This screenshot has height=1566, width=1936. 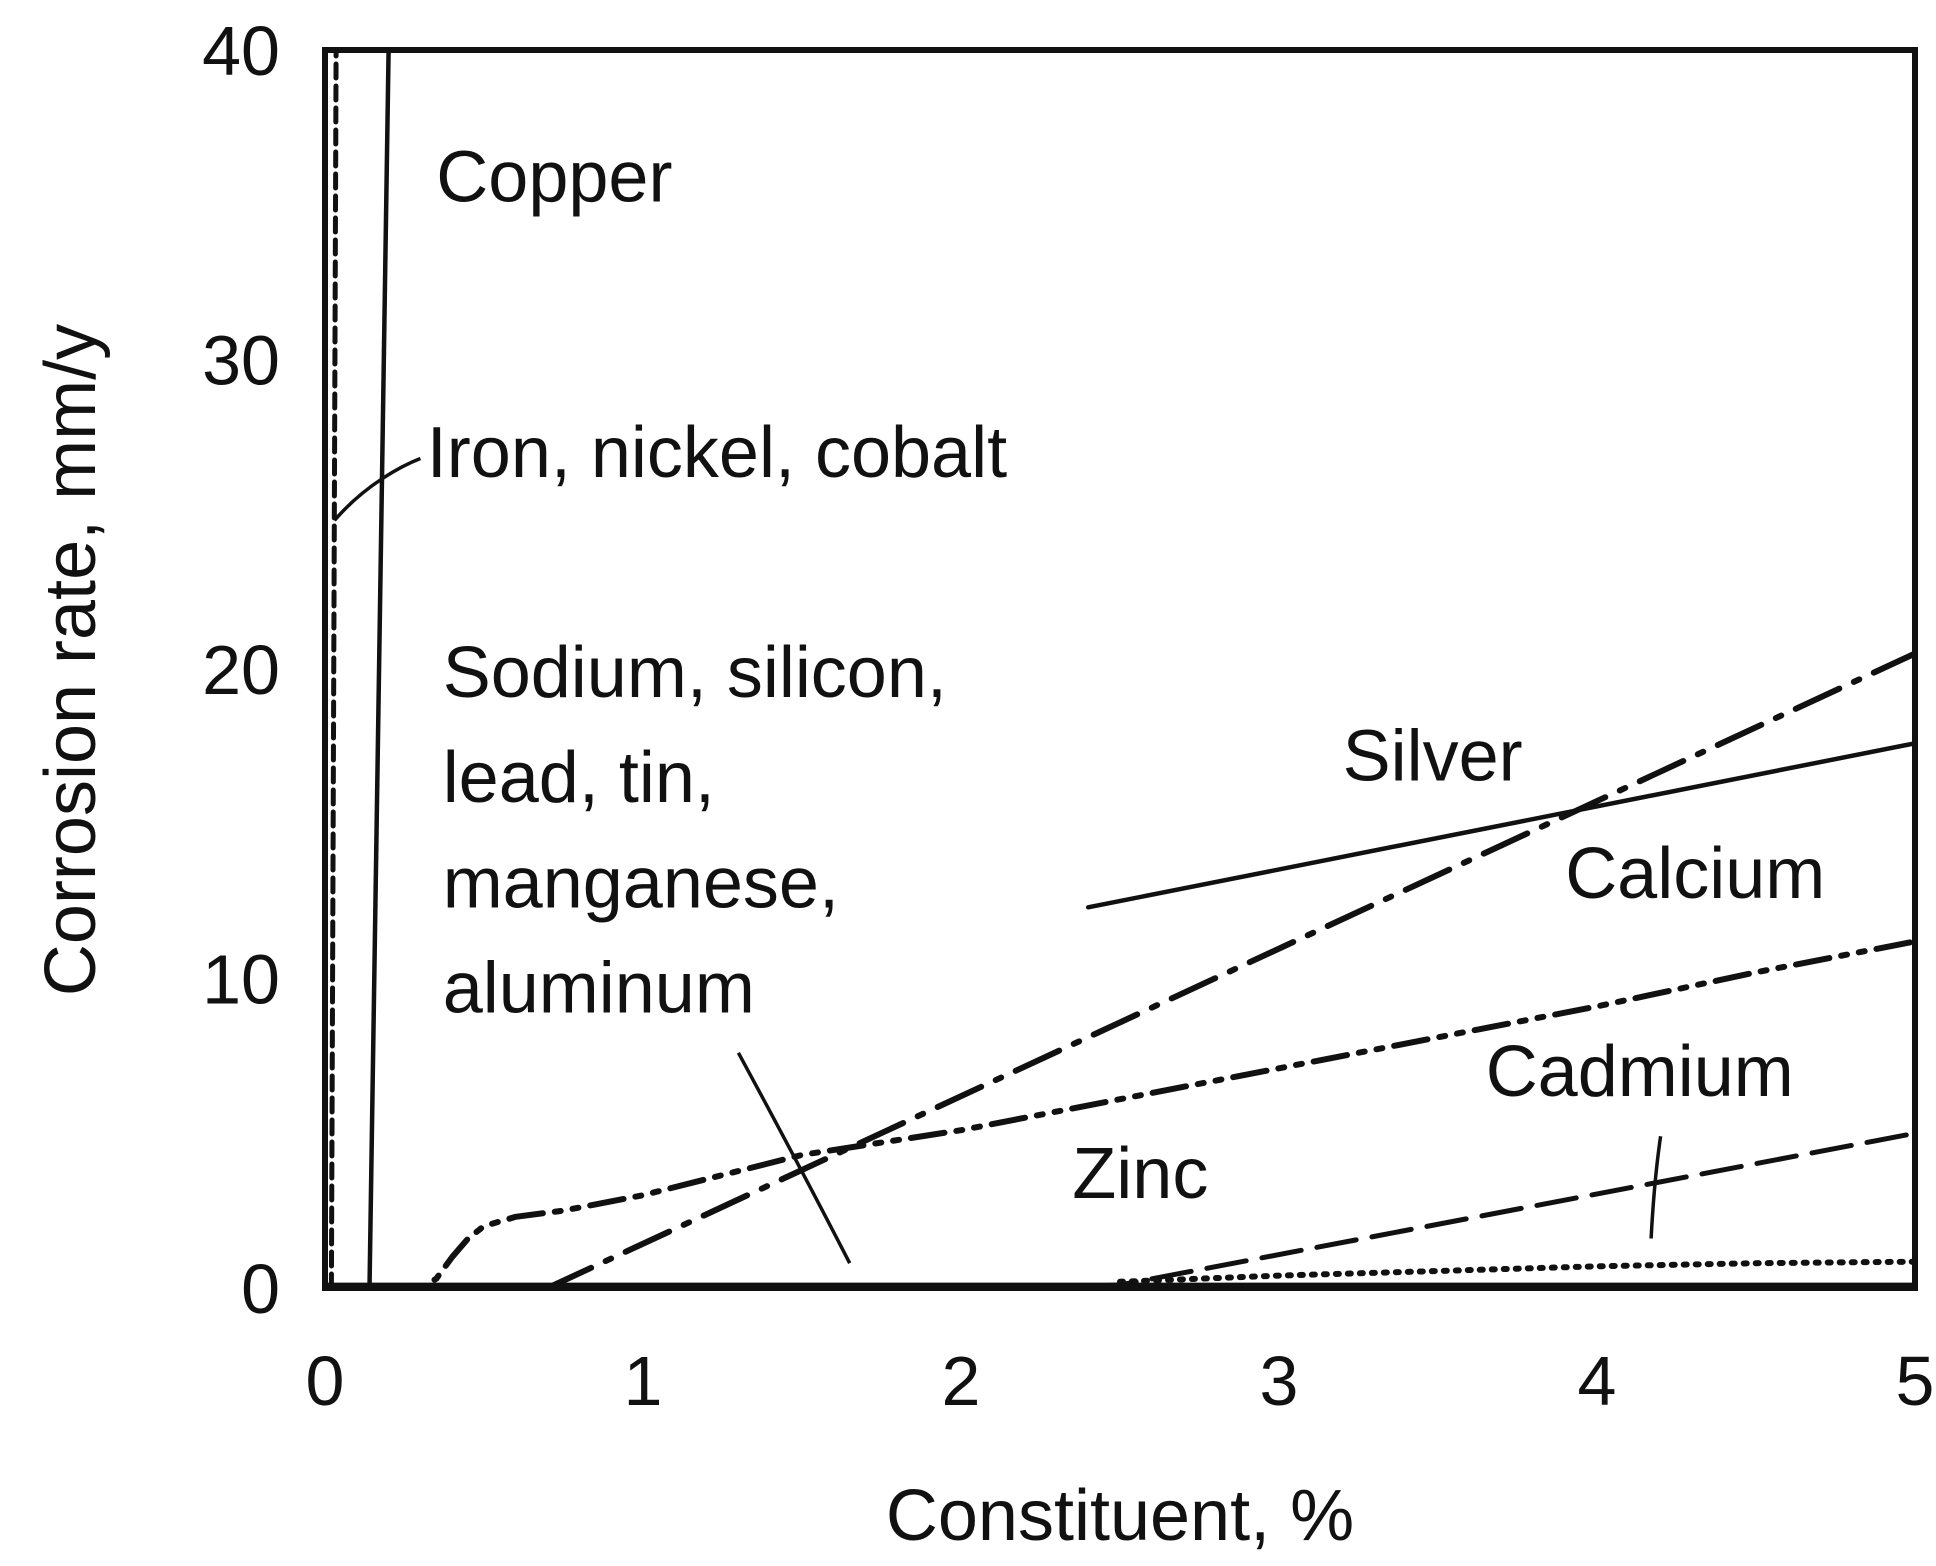 What do you see at coordinates (717, 453) in the screenshot?
I see `annotation-iron-nickel-cobalt: Iron, nickel, cobalt` at bounding box center [717, 453].